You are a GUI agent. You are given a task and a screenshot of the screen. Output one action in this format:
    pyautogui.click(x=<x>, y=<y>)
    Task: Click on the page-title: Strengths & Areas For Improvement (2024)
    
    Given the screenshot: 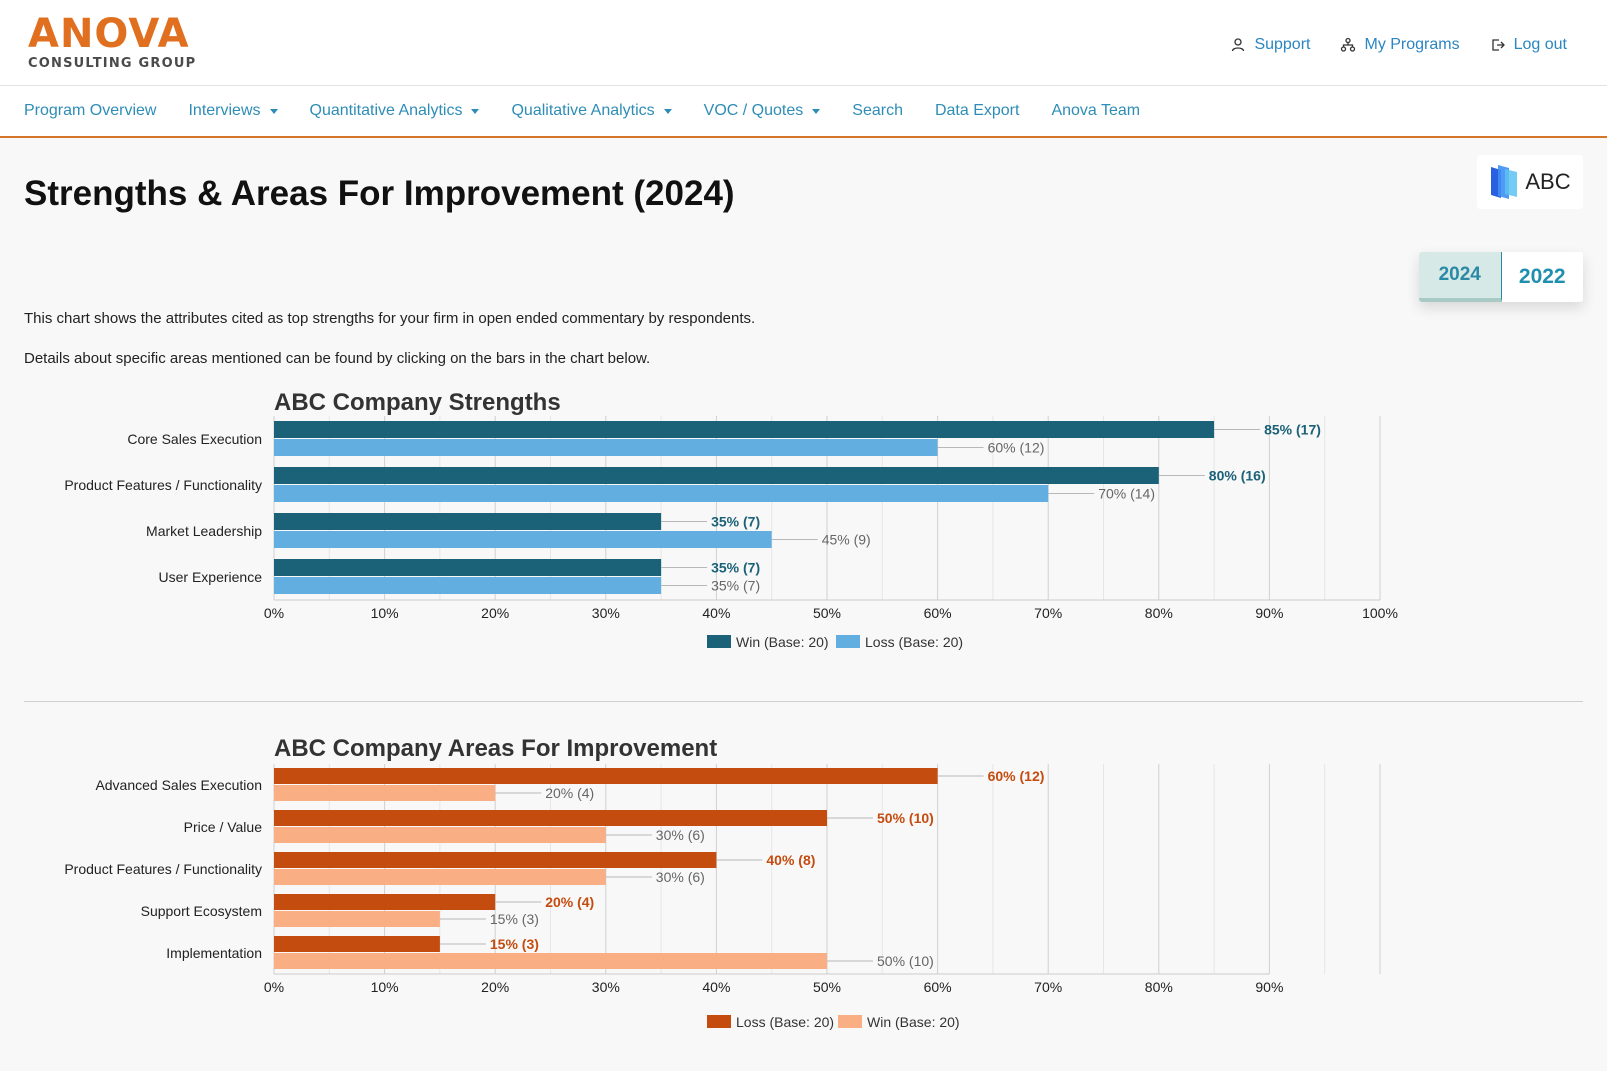 What is the action you would take?
    pyautogui.click(x=379, y=193)
    